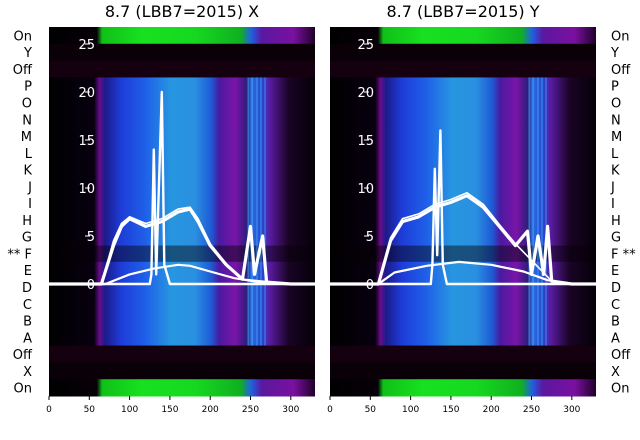 This screenshot has width=640, height=440. Describe the element at coordinates (462, 11) in the screenshot. I see `chart-title: 8.7 (LBB7=2015) Y` at that location.